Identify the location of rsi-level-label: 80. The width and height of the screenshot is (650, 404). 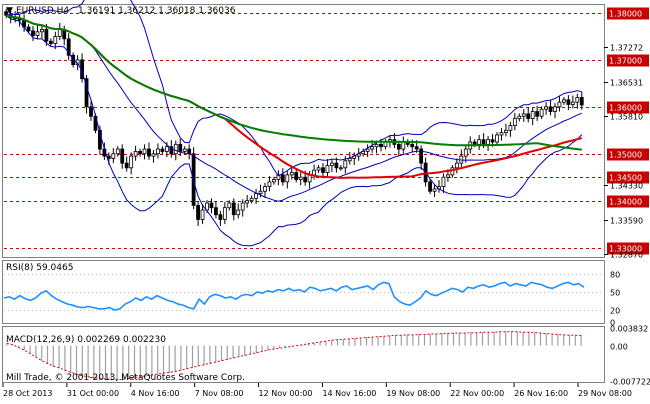
(615, 275).